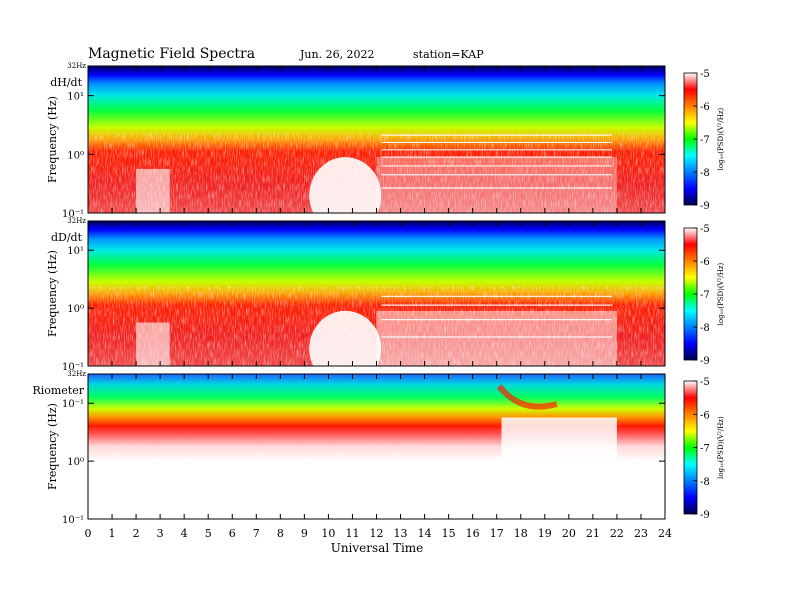 Image resolution: width=792 pixels, height=612 pixels. I want to click on figure-title: Magnetic Field Spectra, so click(171, 54).